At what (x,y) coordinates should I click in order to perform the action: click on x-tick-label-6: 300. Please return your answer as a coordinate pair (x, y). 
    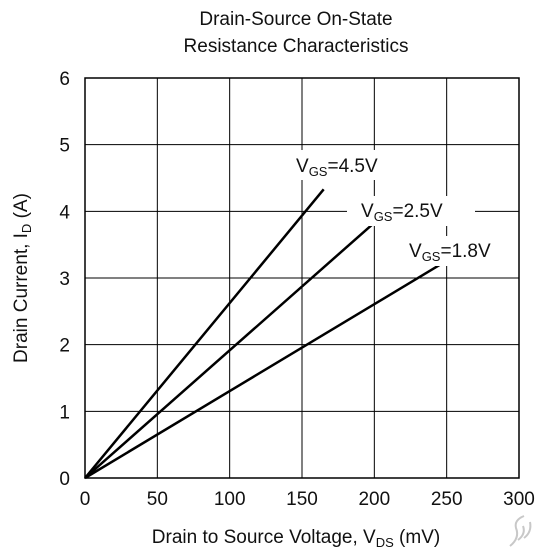
    Looking at the image, I should click on (519, 499).